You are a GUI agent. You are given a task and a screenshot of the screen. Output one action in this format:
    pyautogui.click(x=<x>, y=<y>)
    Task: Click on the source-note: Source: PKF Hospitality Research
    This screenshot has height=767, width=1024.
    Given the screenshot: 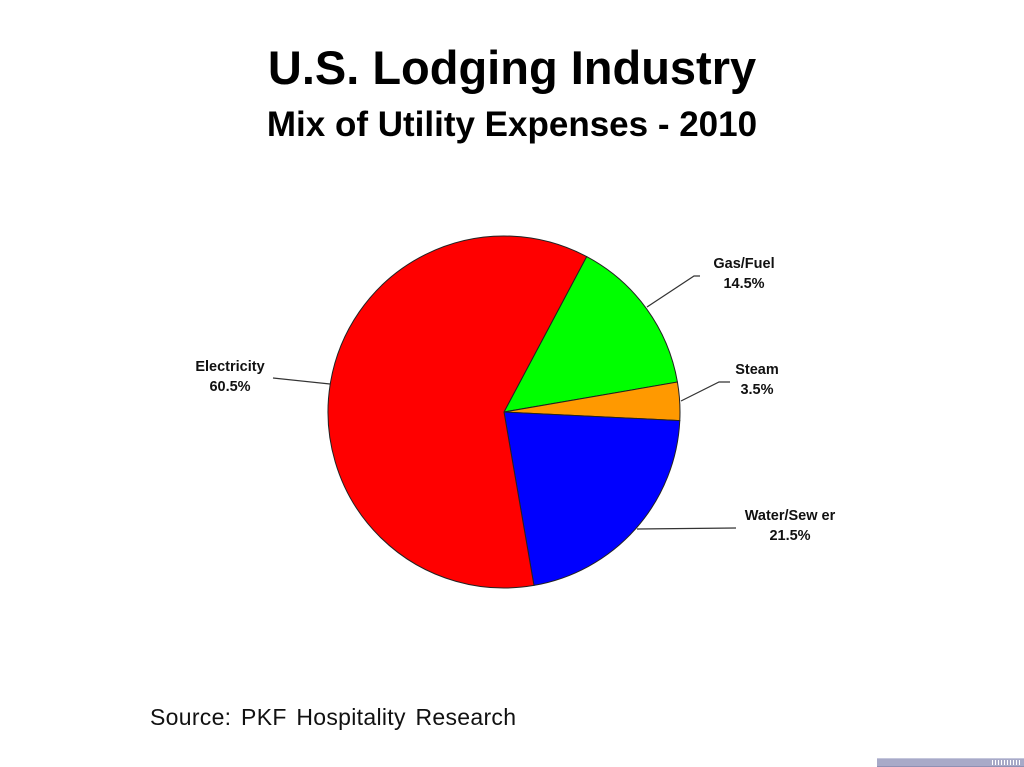 What is the action you would take?
    pyautogui.click(x=333, y=717)
    